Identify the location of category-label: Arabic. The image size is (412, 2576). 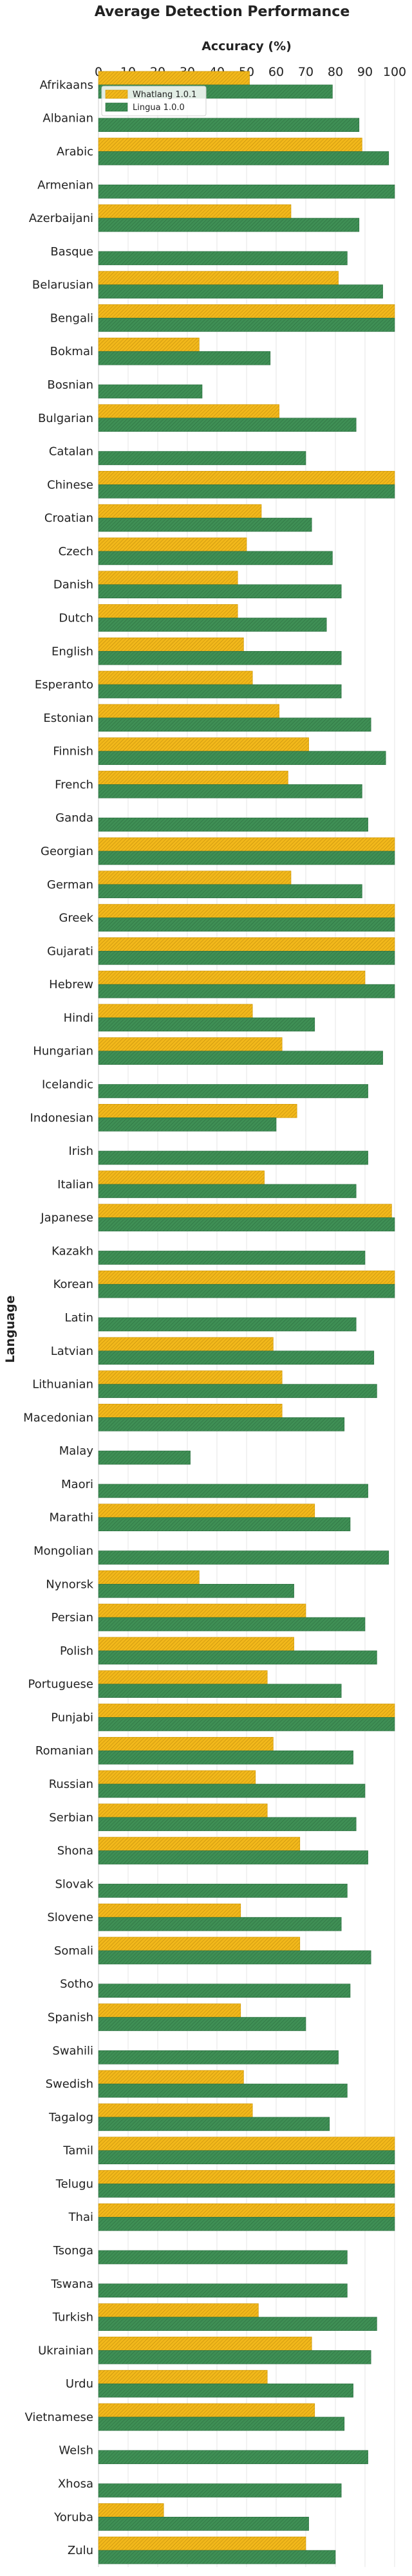
(75, 151).